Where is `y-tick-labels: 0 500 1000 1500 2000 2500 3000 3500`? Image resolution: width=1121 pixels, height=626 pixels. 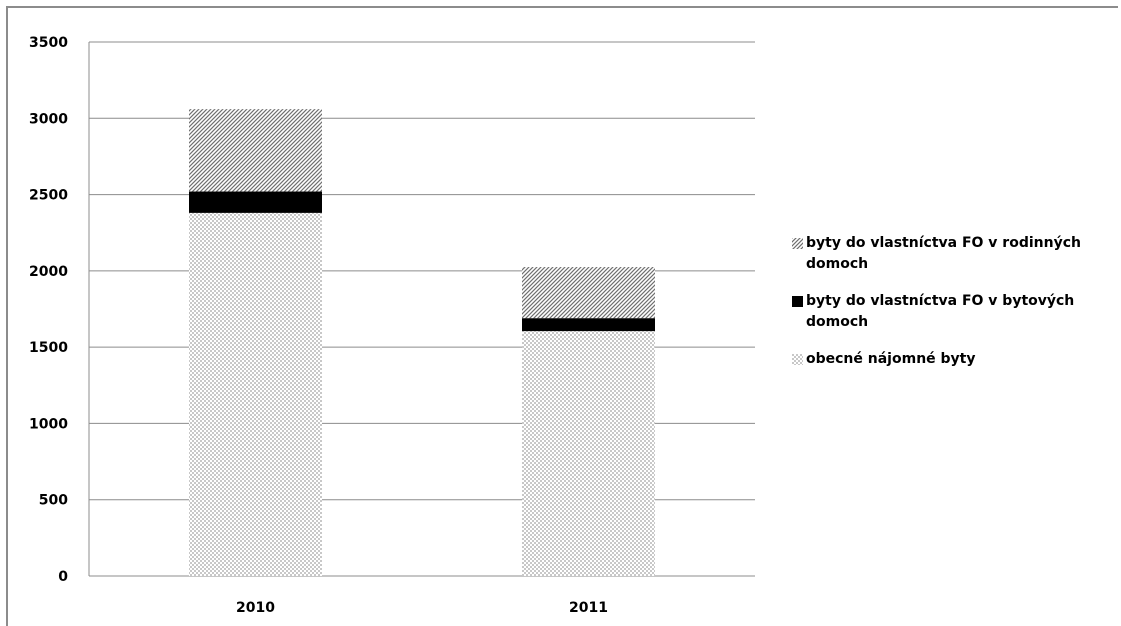 y-tick-labels: 0 500 1000 1500 2000 2500 3000 3500 is located at coordinates (48, 310).